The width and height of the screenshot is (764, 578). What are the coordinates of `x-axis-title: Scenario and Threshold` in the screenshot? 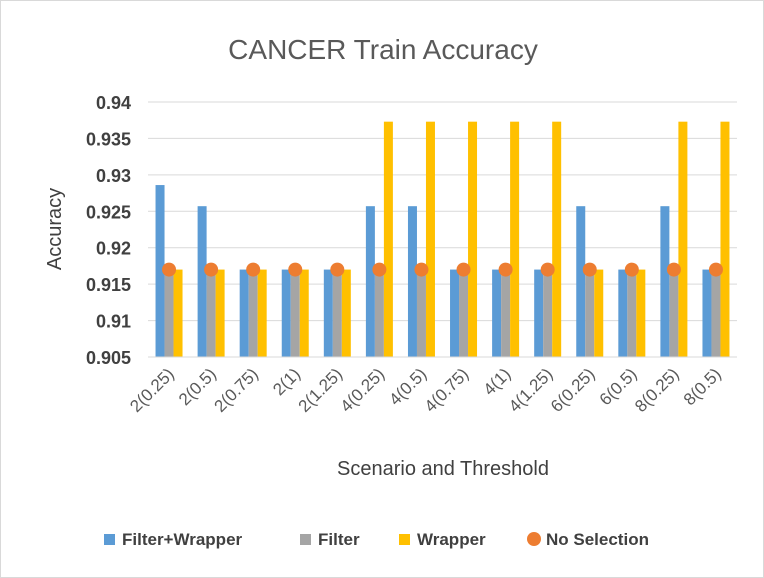 It's located at (443, 469).